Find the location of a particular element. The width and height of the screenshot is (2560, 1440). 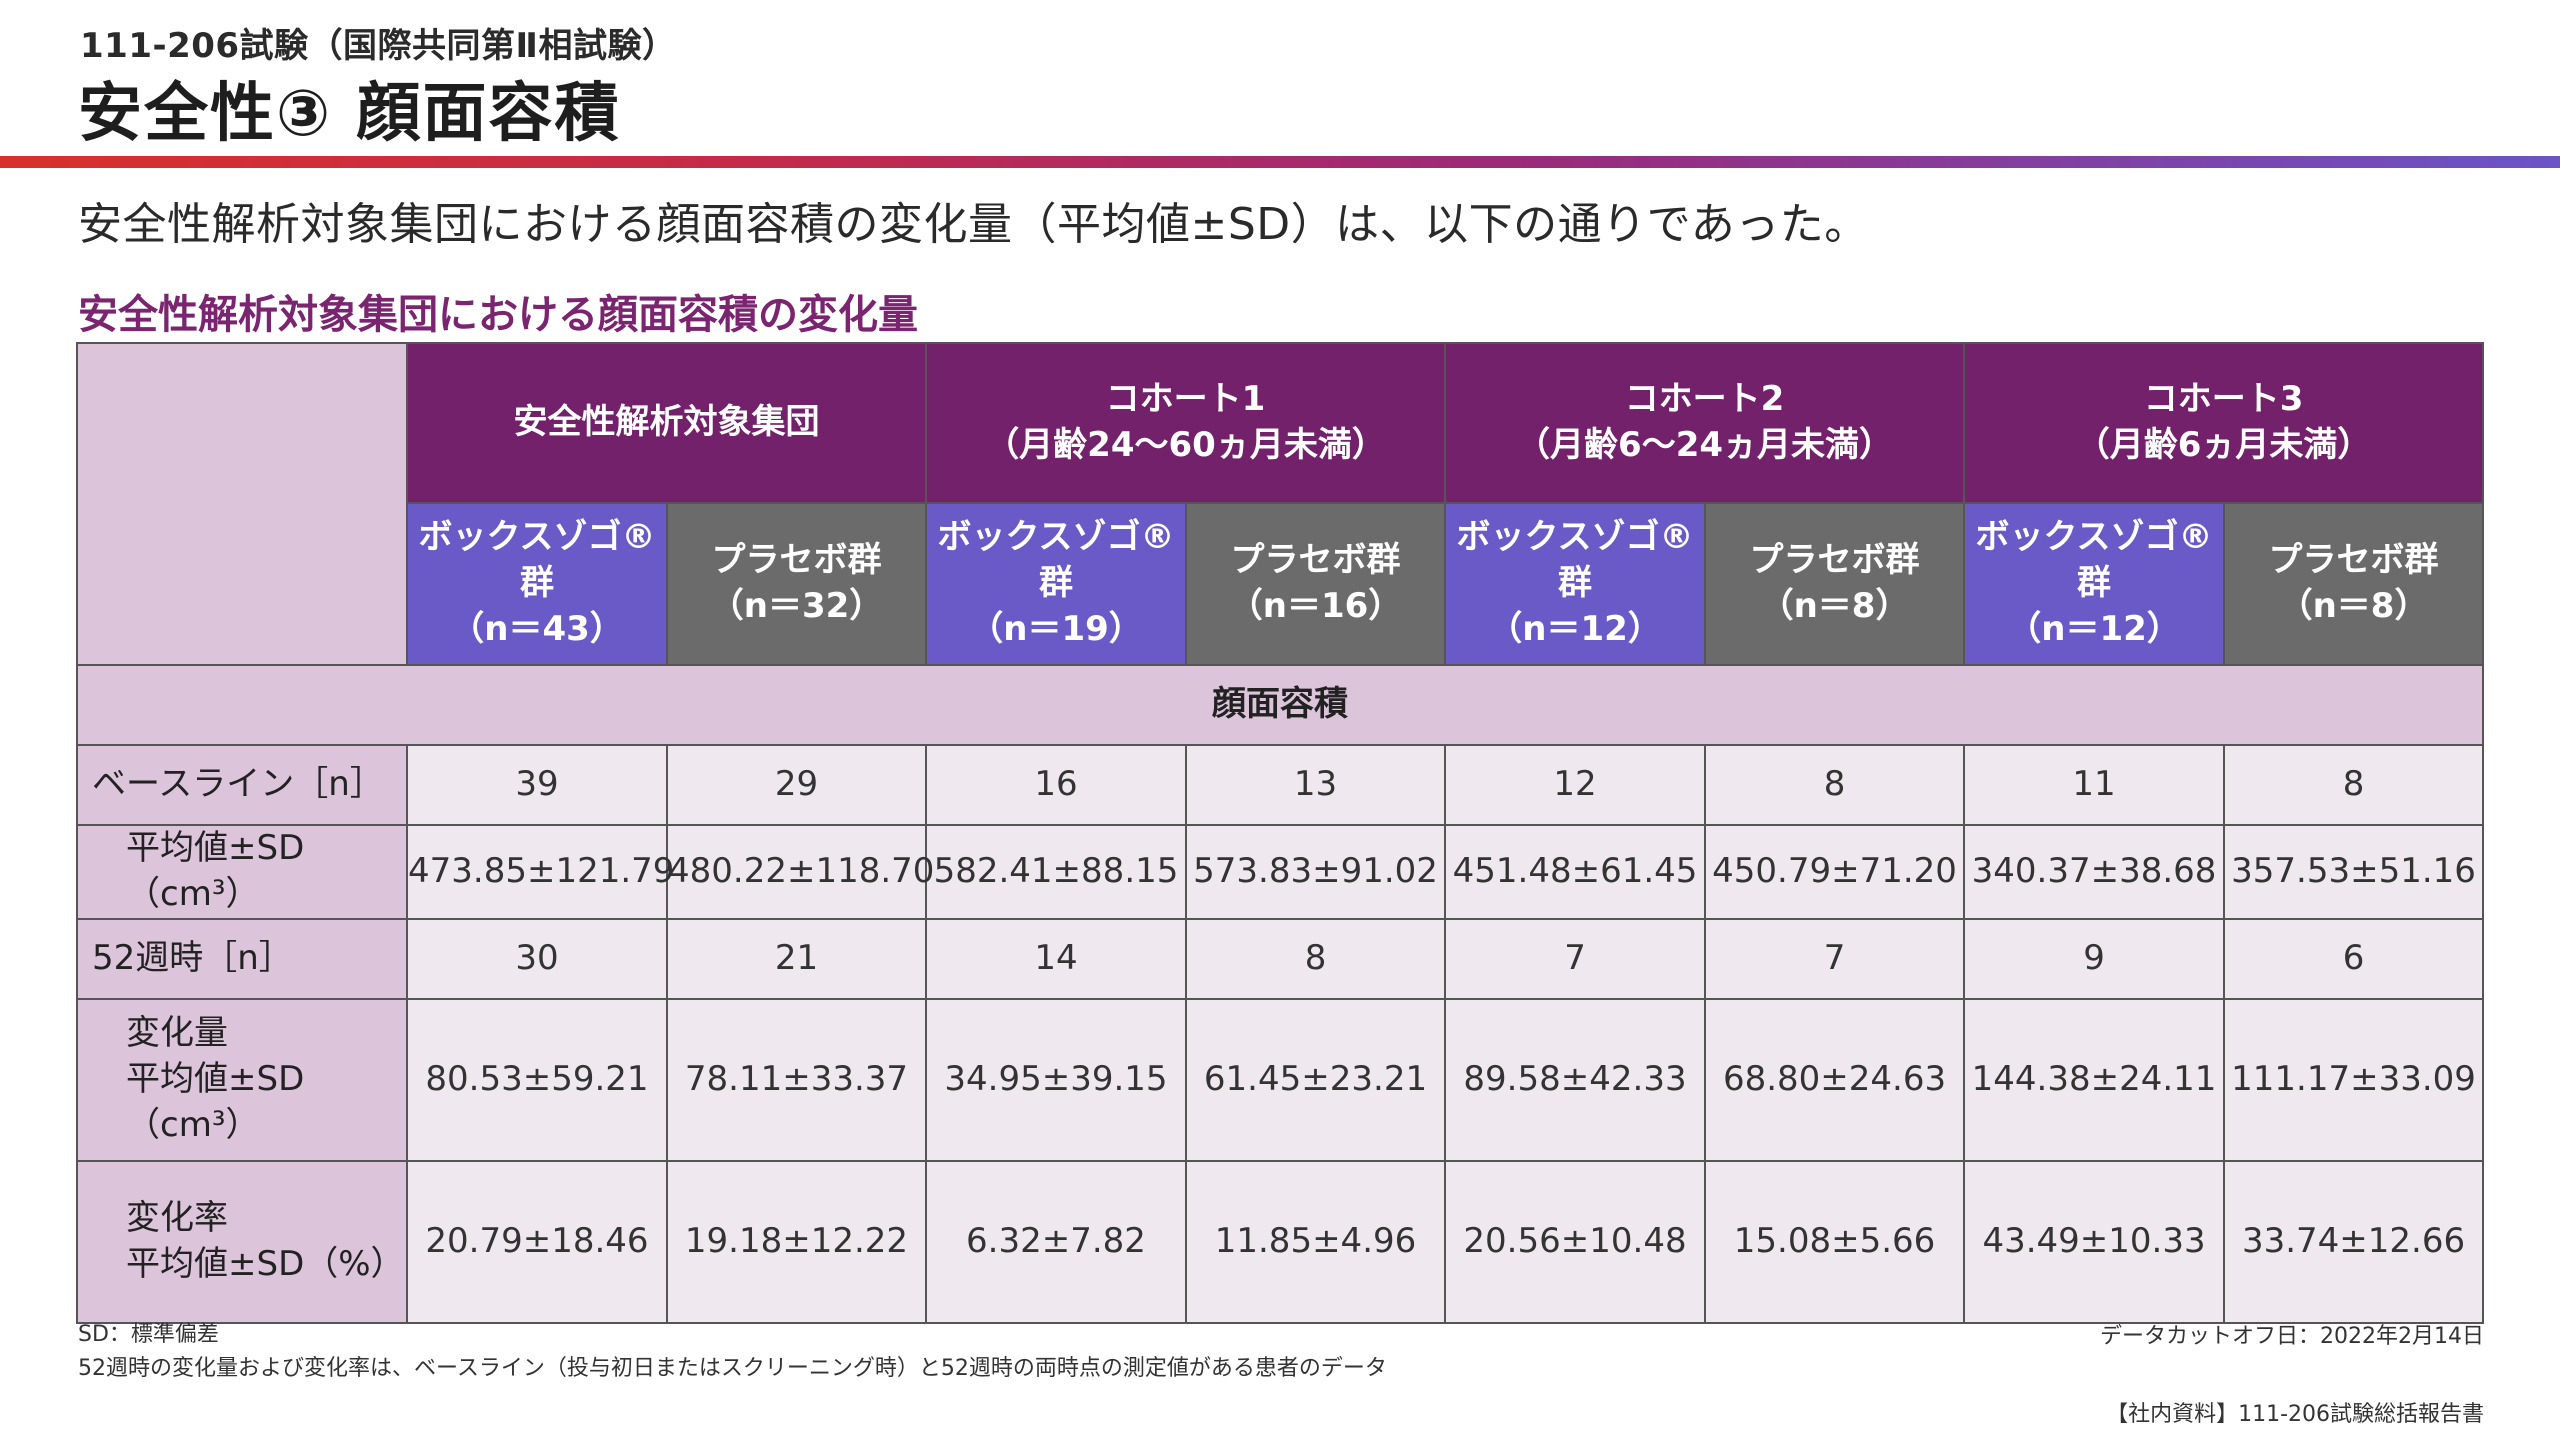

table-cell: 30 is located at coordinates (537, 958).